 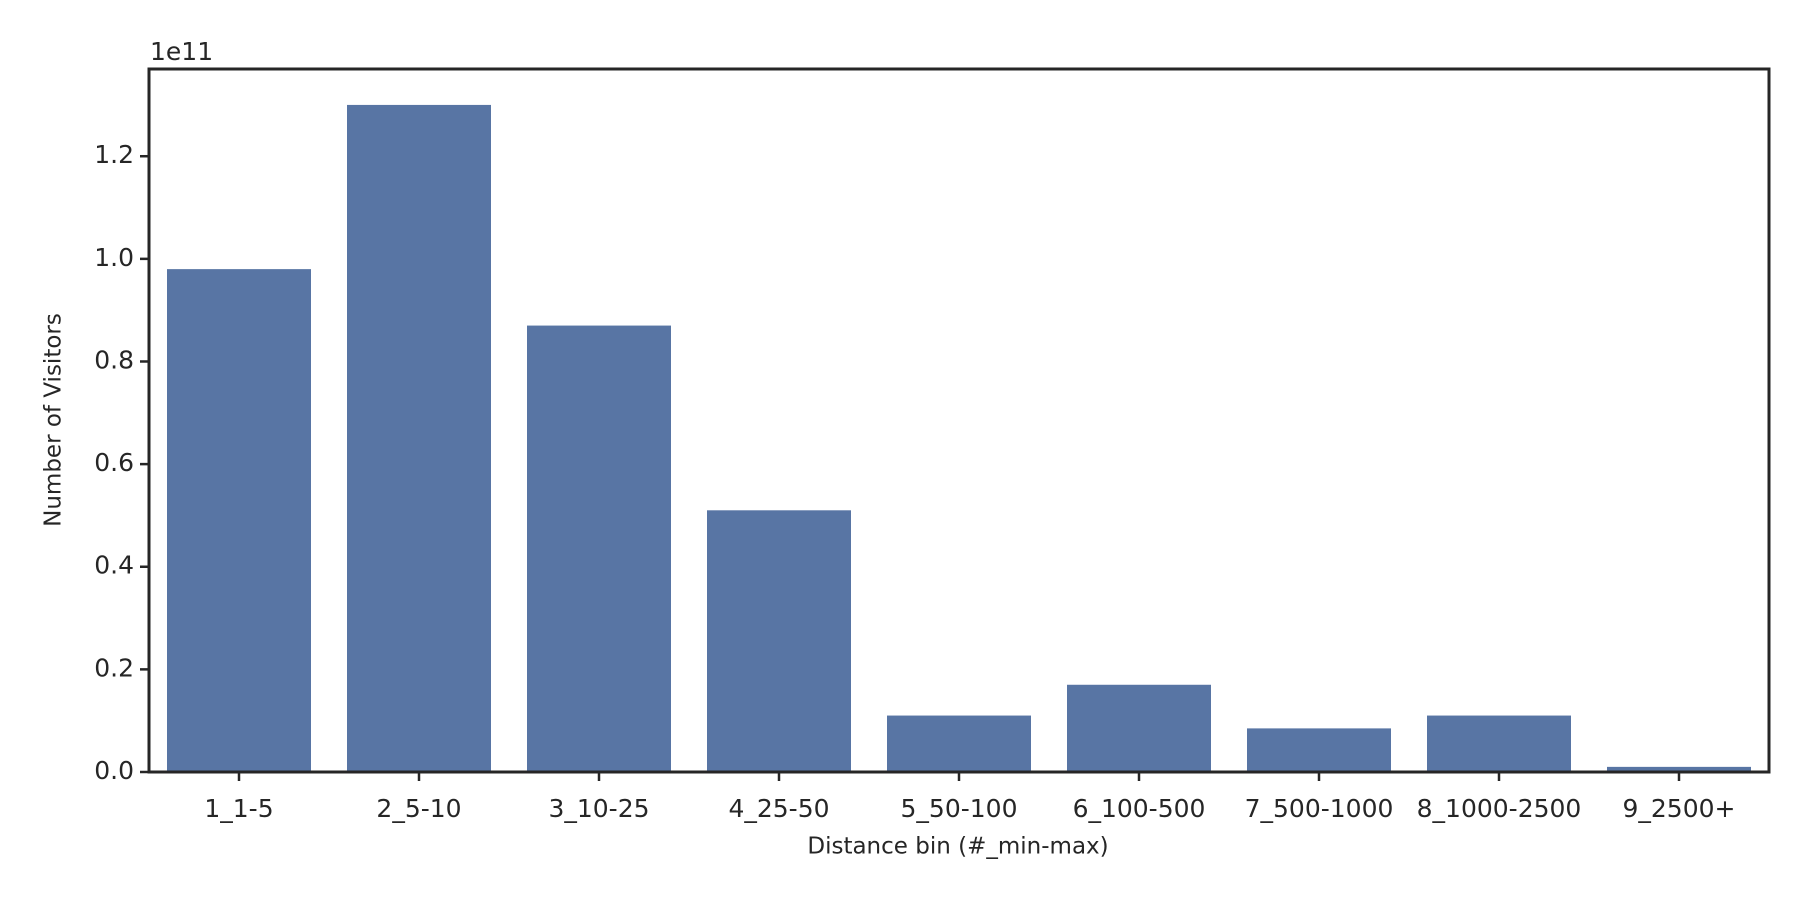 What do you see at coordinates (114, 462) in the screenshot?
I see `y-tick-label: 0.6` at bounding box center [114, 462].